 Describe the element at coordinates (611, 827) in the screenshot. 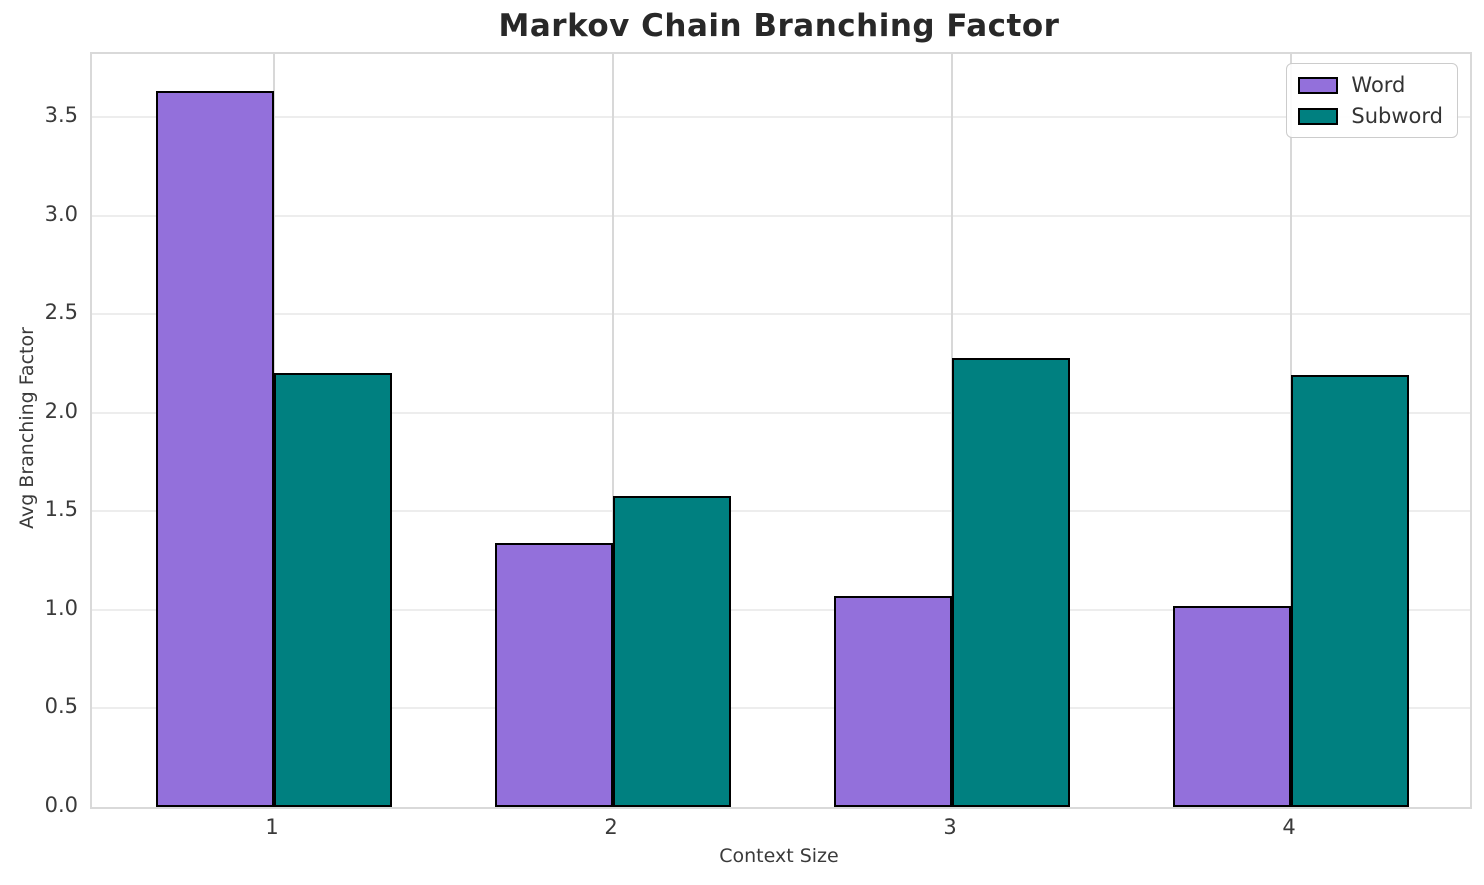

I see `x-tick-label: 2` at that location.